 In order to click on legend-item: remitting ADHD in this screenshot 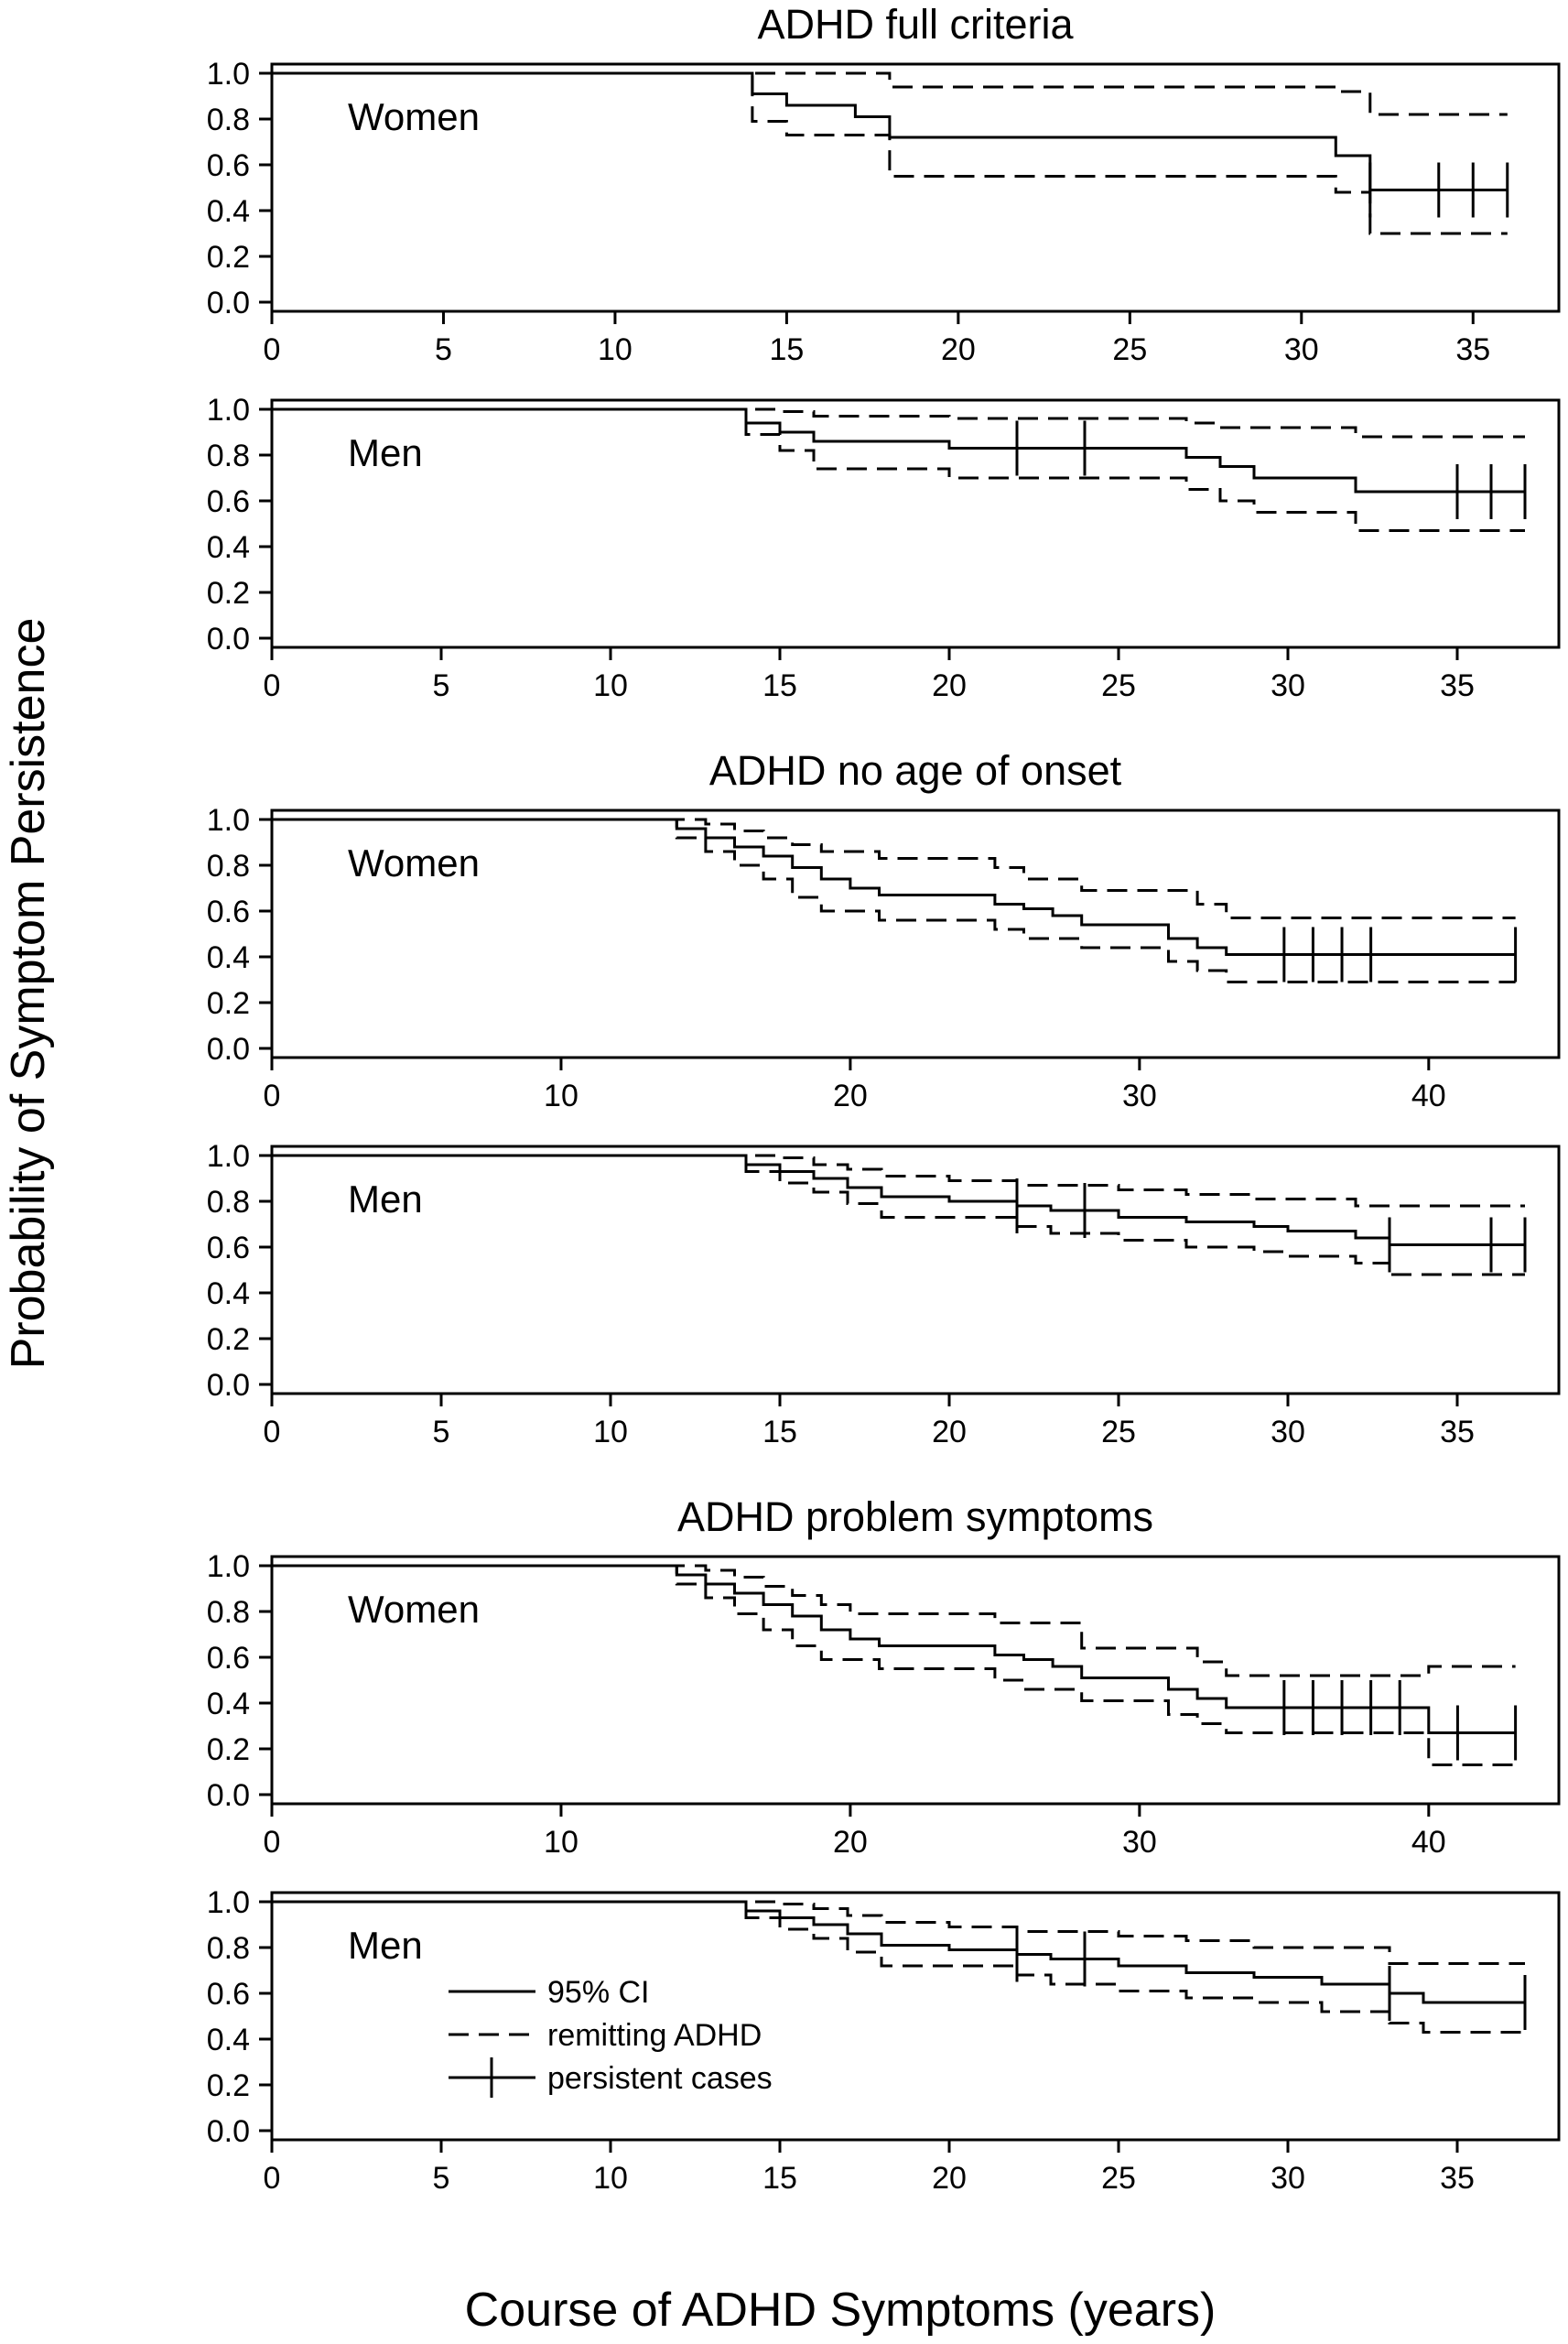, I will do `click(606, 2036)`.